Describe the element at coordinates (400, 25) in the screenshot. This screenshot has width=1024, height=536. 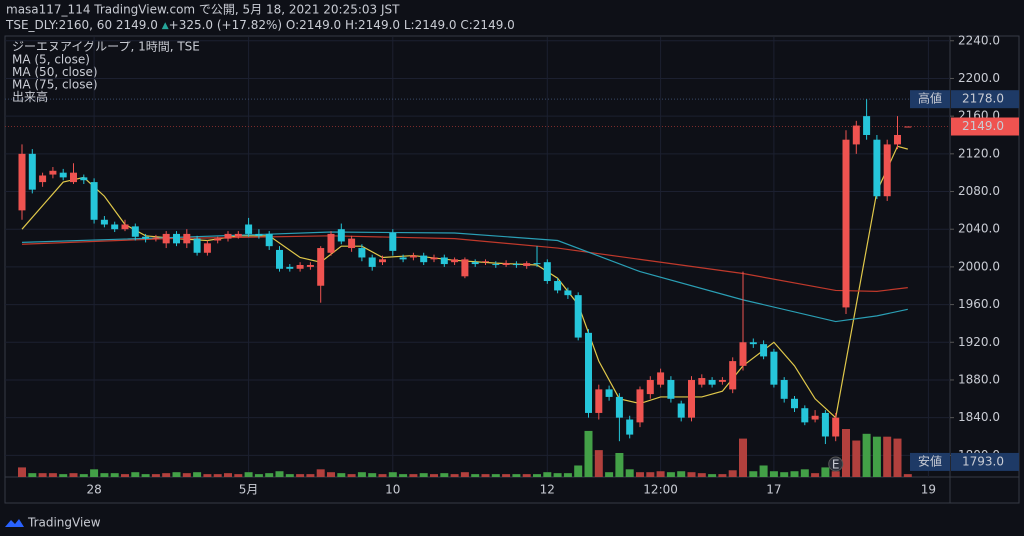
I see `ohlc: O:2149.0 H:2149.0 L:2149.0 C:2149.0` at that location.